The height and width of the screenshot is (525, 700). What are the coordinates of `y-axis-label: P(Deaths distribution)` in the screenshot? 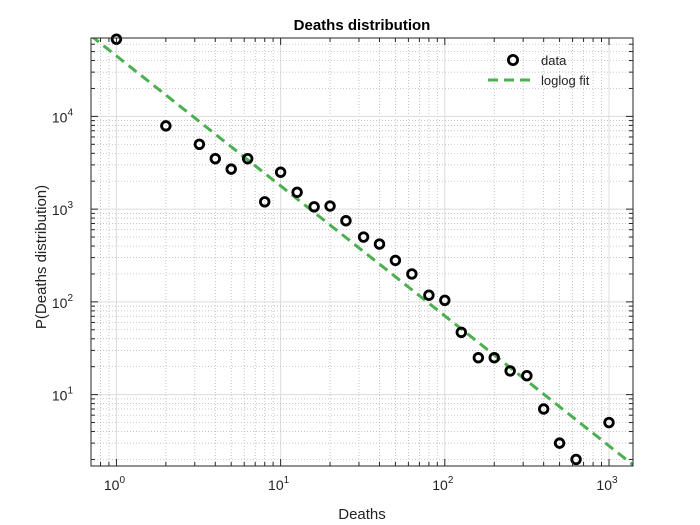 It's located at (41, 257).